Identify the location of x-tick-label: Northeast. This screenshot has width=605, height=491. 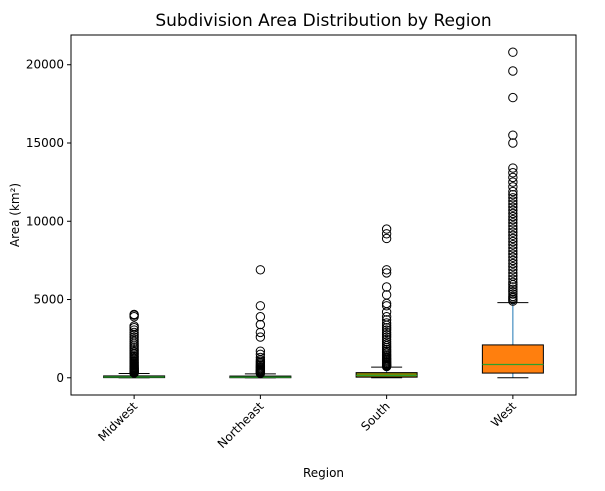
(241, 425).